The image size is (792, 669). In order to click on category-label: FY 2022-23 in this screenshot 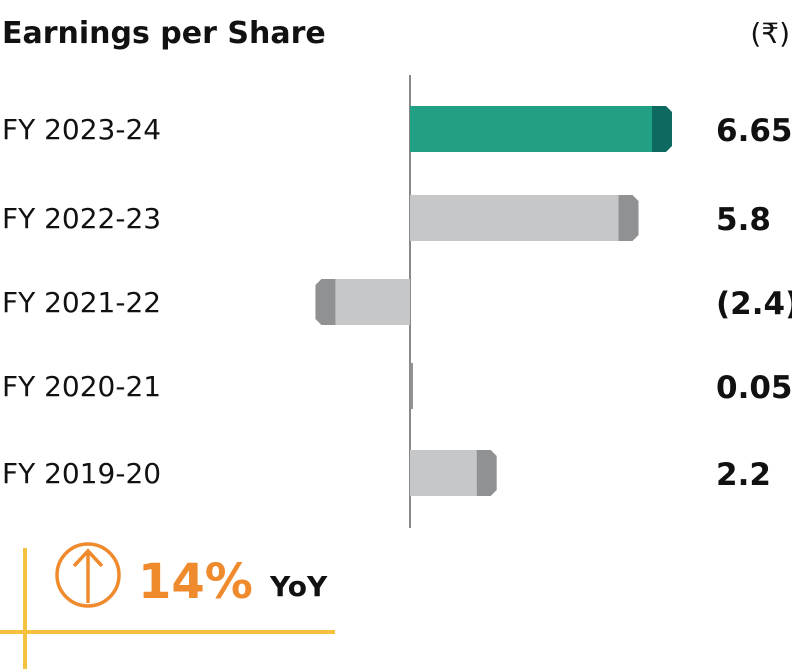, I will do `click(81, 218)`.